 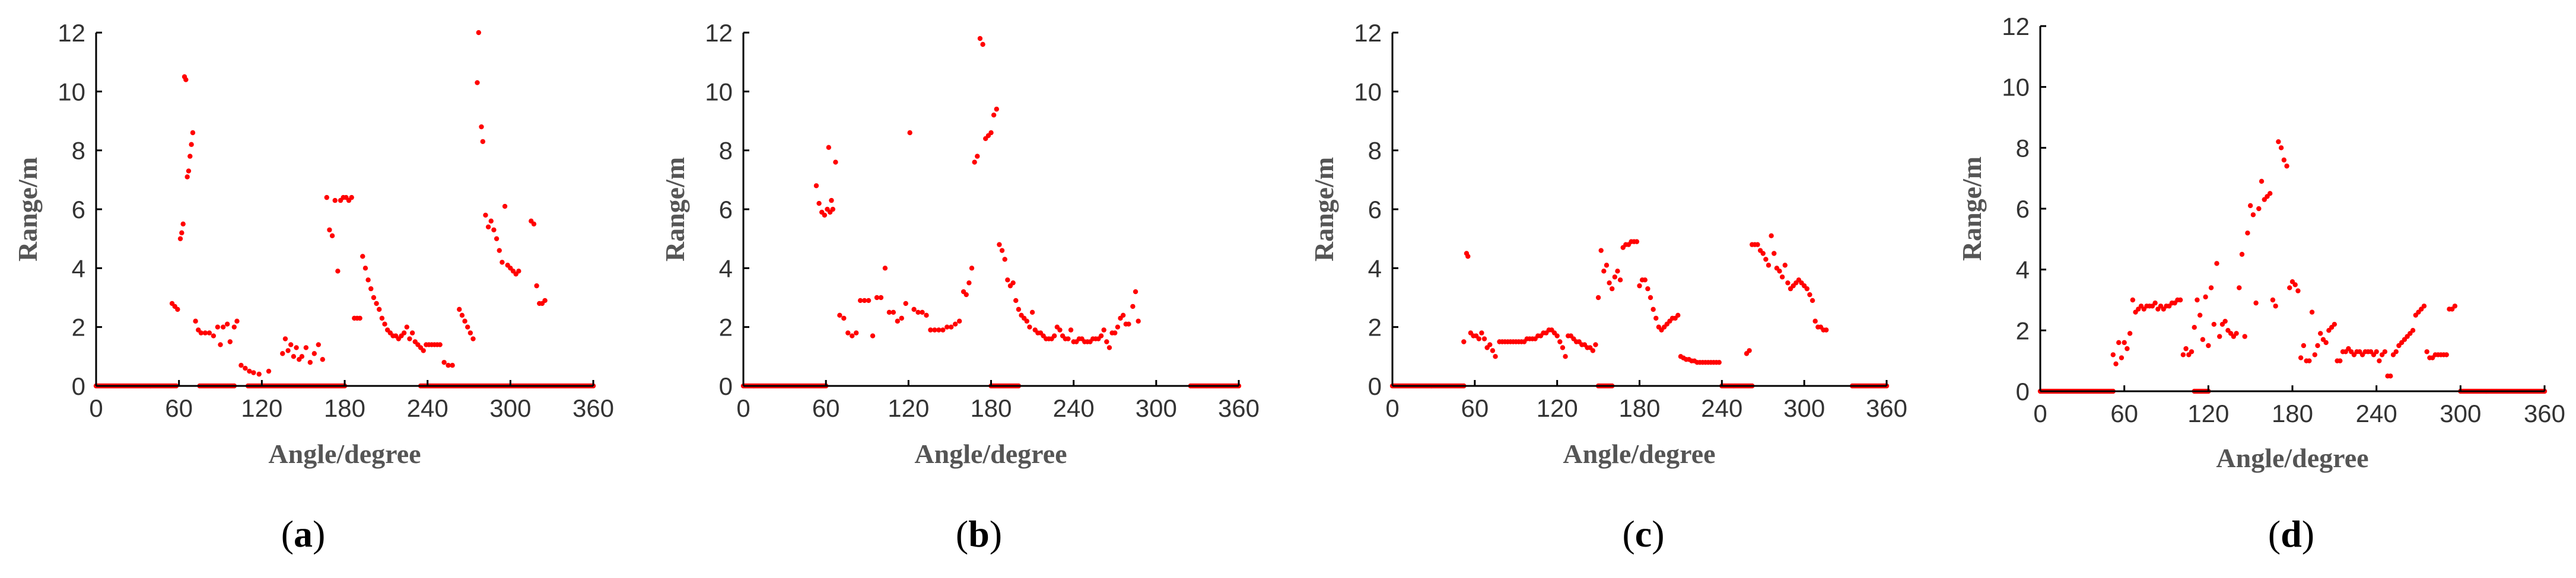 I want to click on y-tick-label: 4, so click(x=78, y=268).